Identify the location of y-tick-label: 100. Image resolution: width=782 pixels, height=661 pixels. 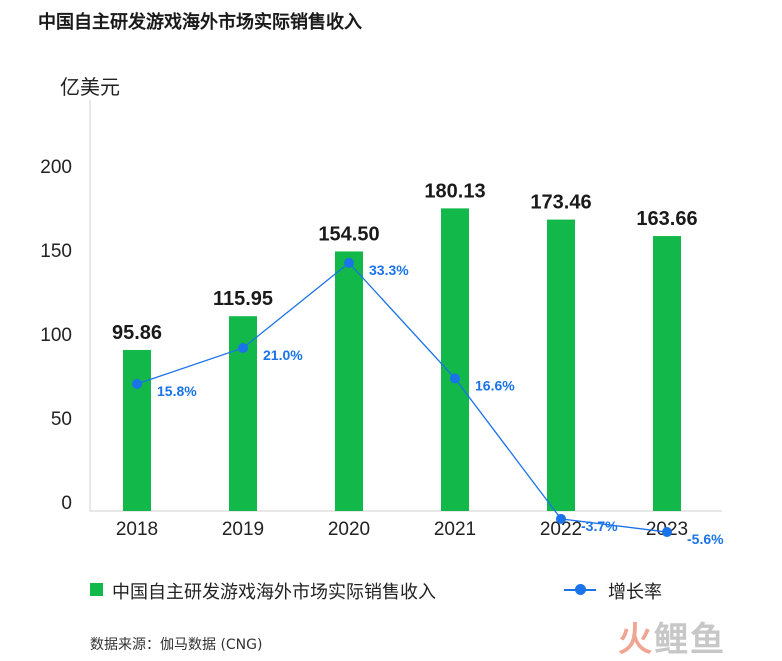
(56, 335).